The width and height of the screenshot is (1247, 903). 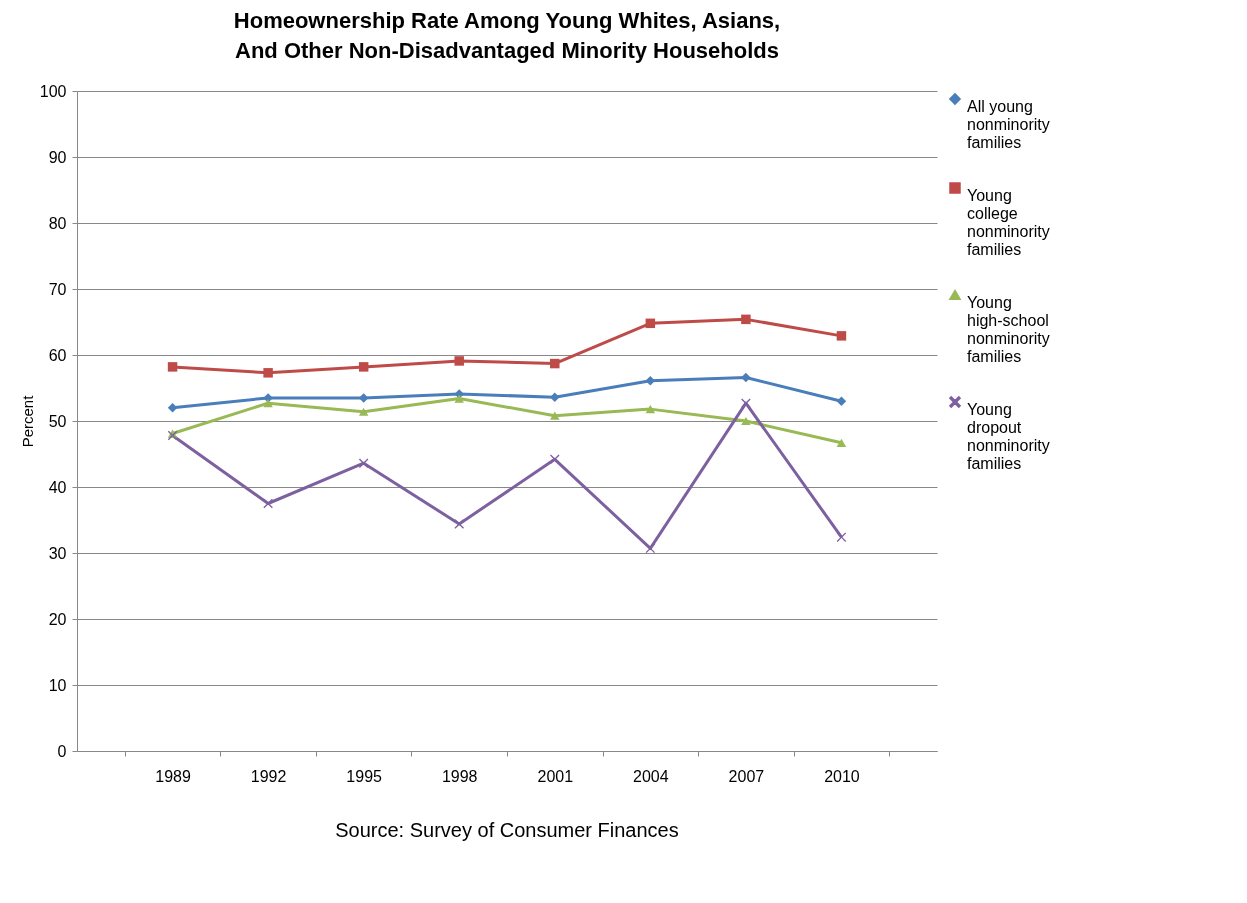 I want to click on legend-label: Young college nonminority families, so click(x=1008, y=222).